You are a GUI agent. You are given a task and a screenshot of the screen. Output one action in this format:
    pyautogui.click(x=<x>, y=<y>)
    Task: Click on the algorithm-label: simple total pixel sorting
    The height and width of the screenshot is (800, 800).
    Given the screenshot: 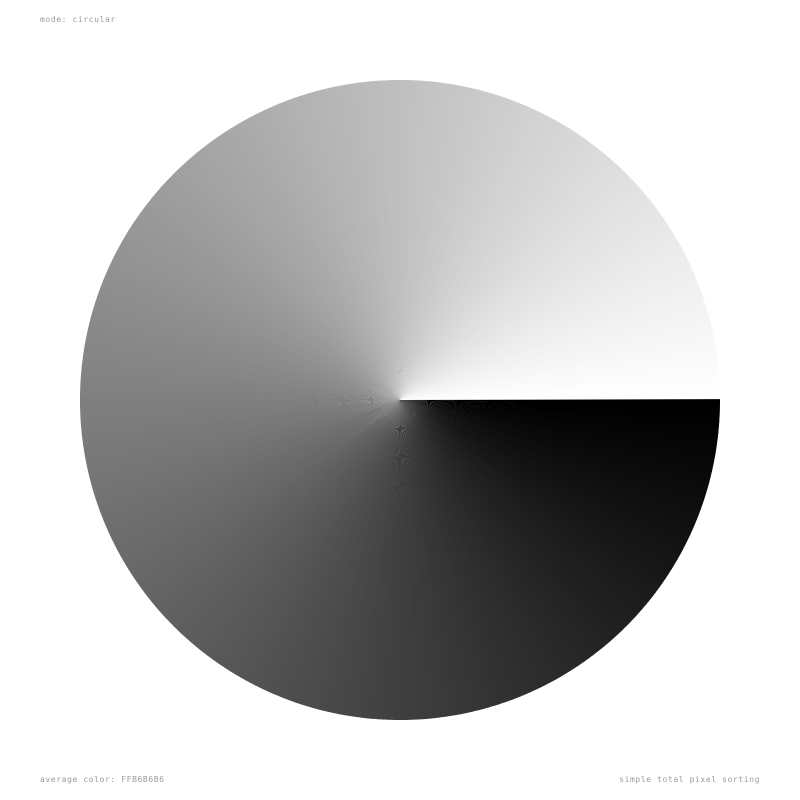 What is the action you would take?
    pyautogui.click(x=689, y=779)
    